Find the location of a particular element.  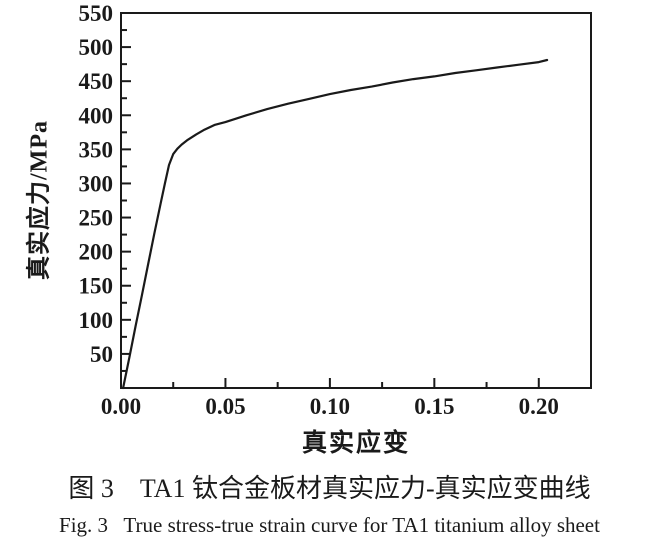

y-tick-label: 550 is located at coordinates (96, 13).